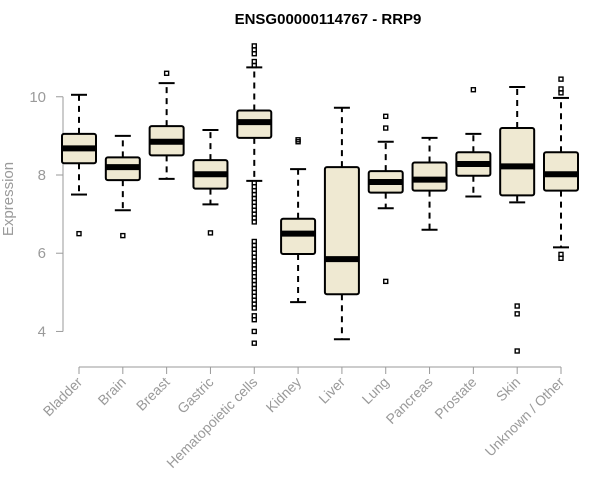 The width and height of the screenshot is (600, 500). I want to click on y-tick-label: 4, so click(42, 331).